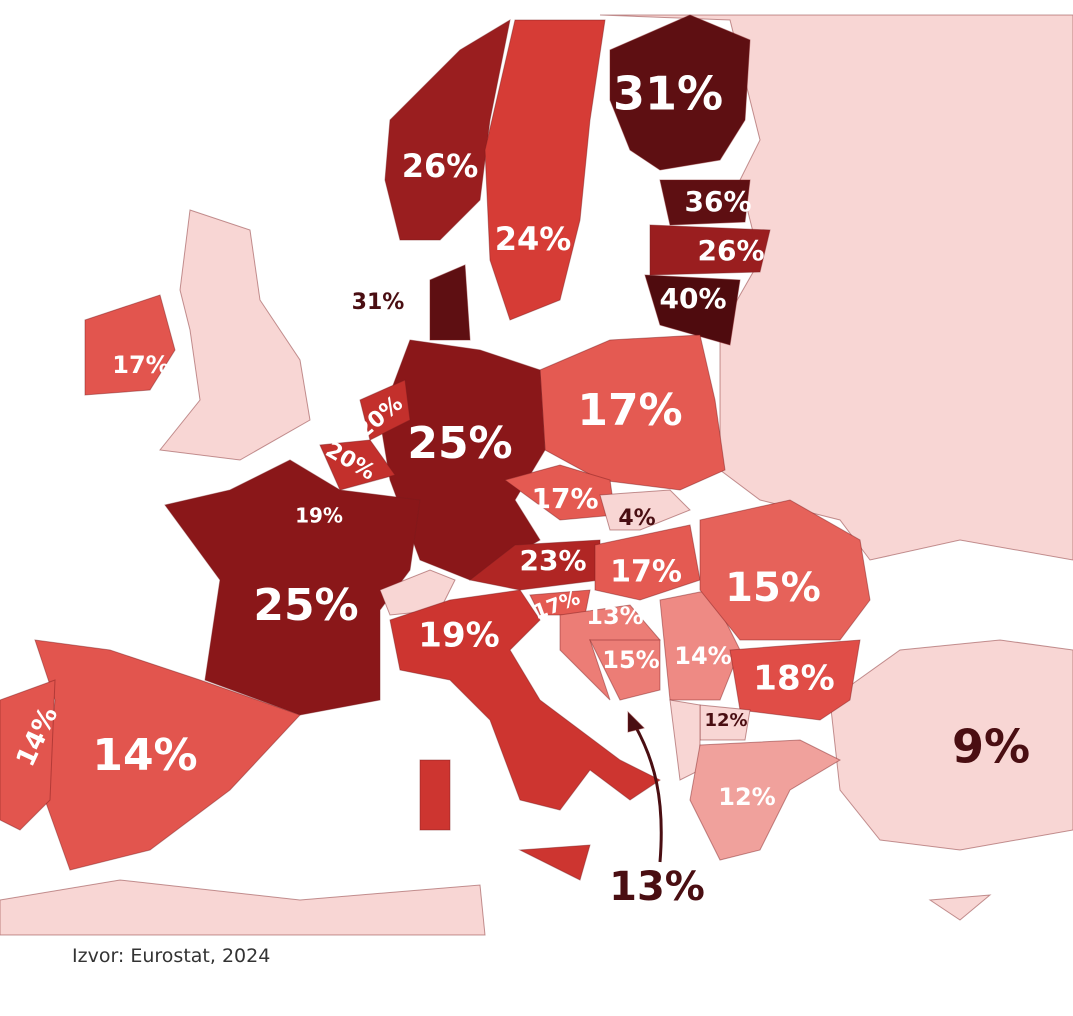 The image size is (1073, 1016). What do you see at coordinates (235, 335) in the screenshot?
I see `uk` at bounding box center [235, 335].